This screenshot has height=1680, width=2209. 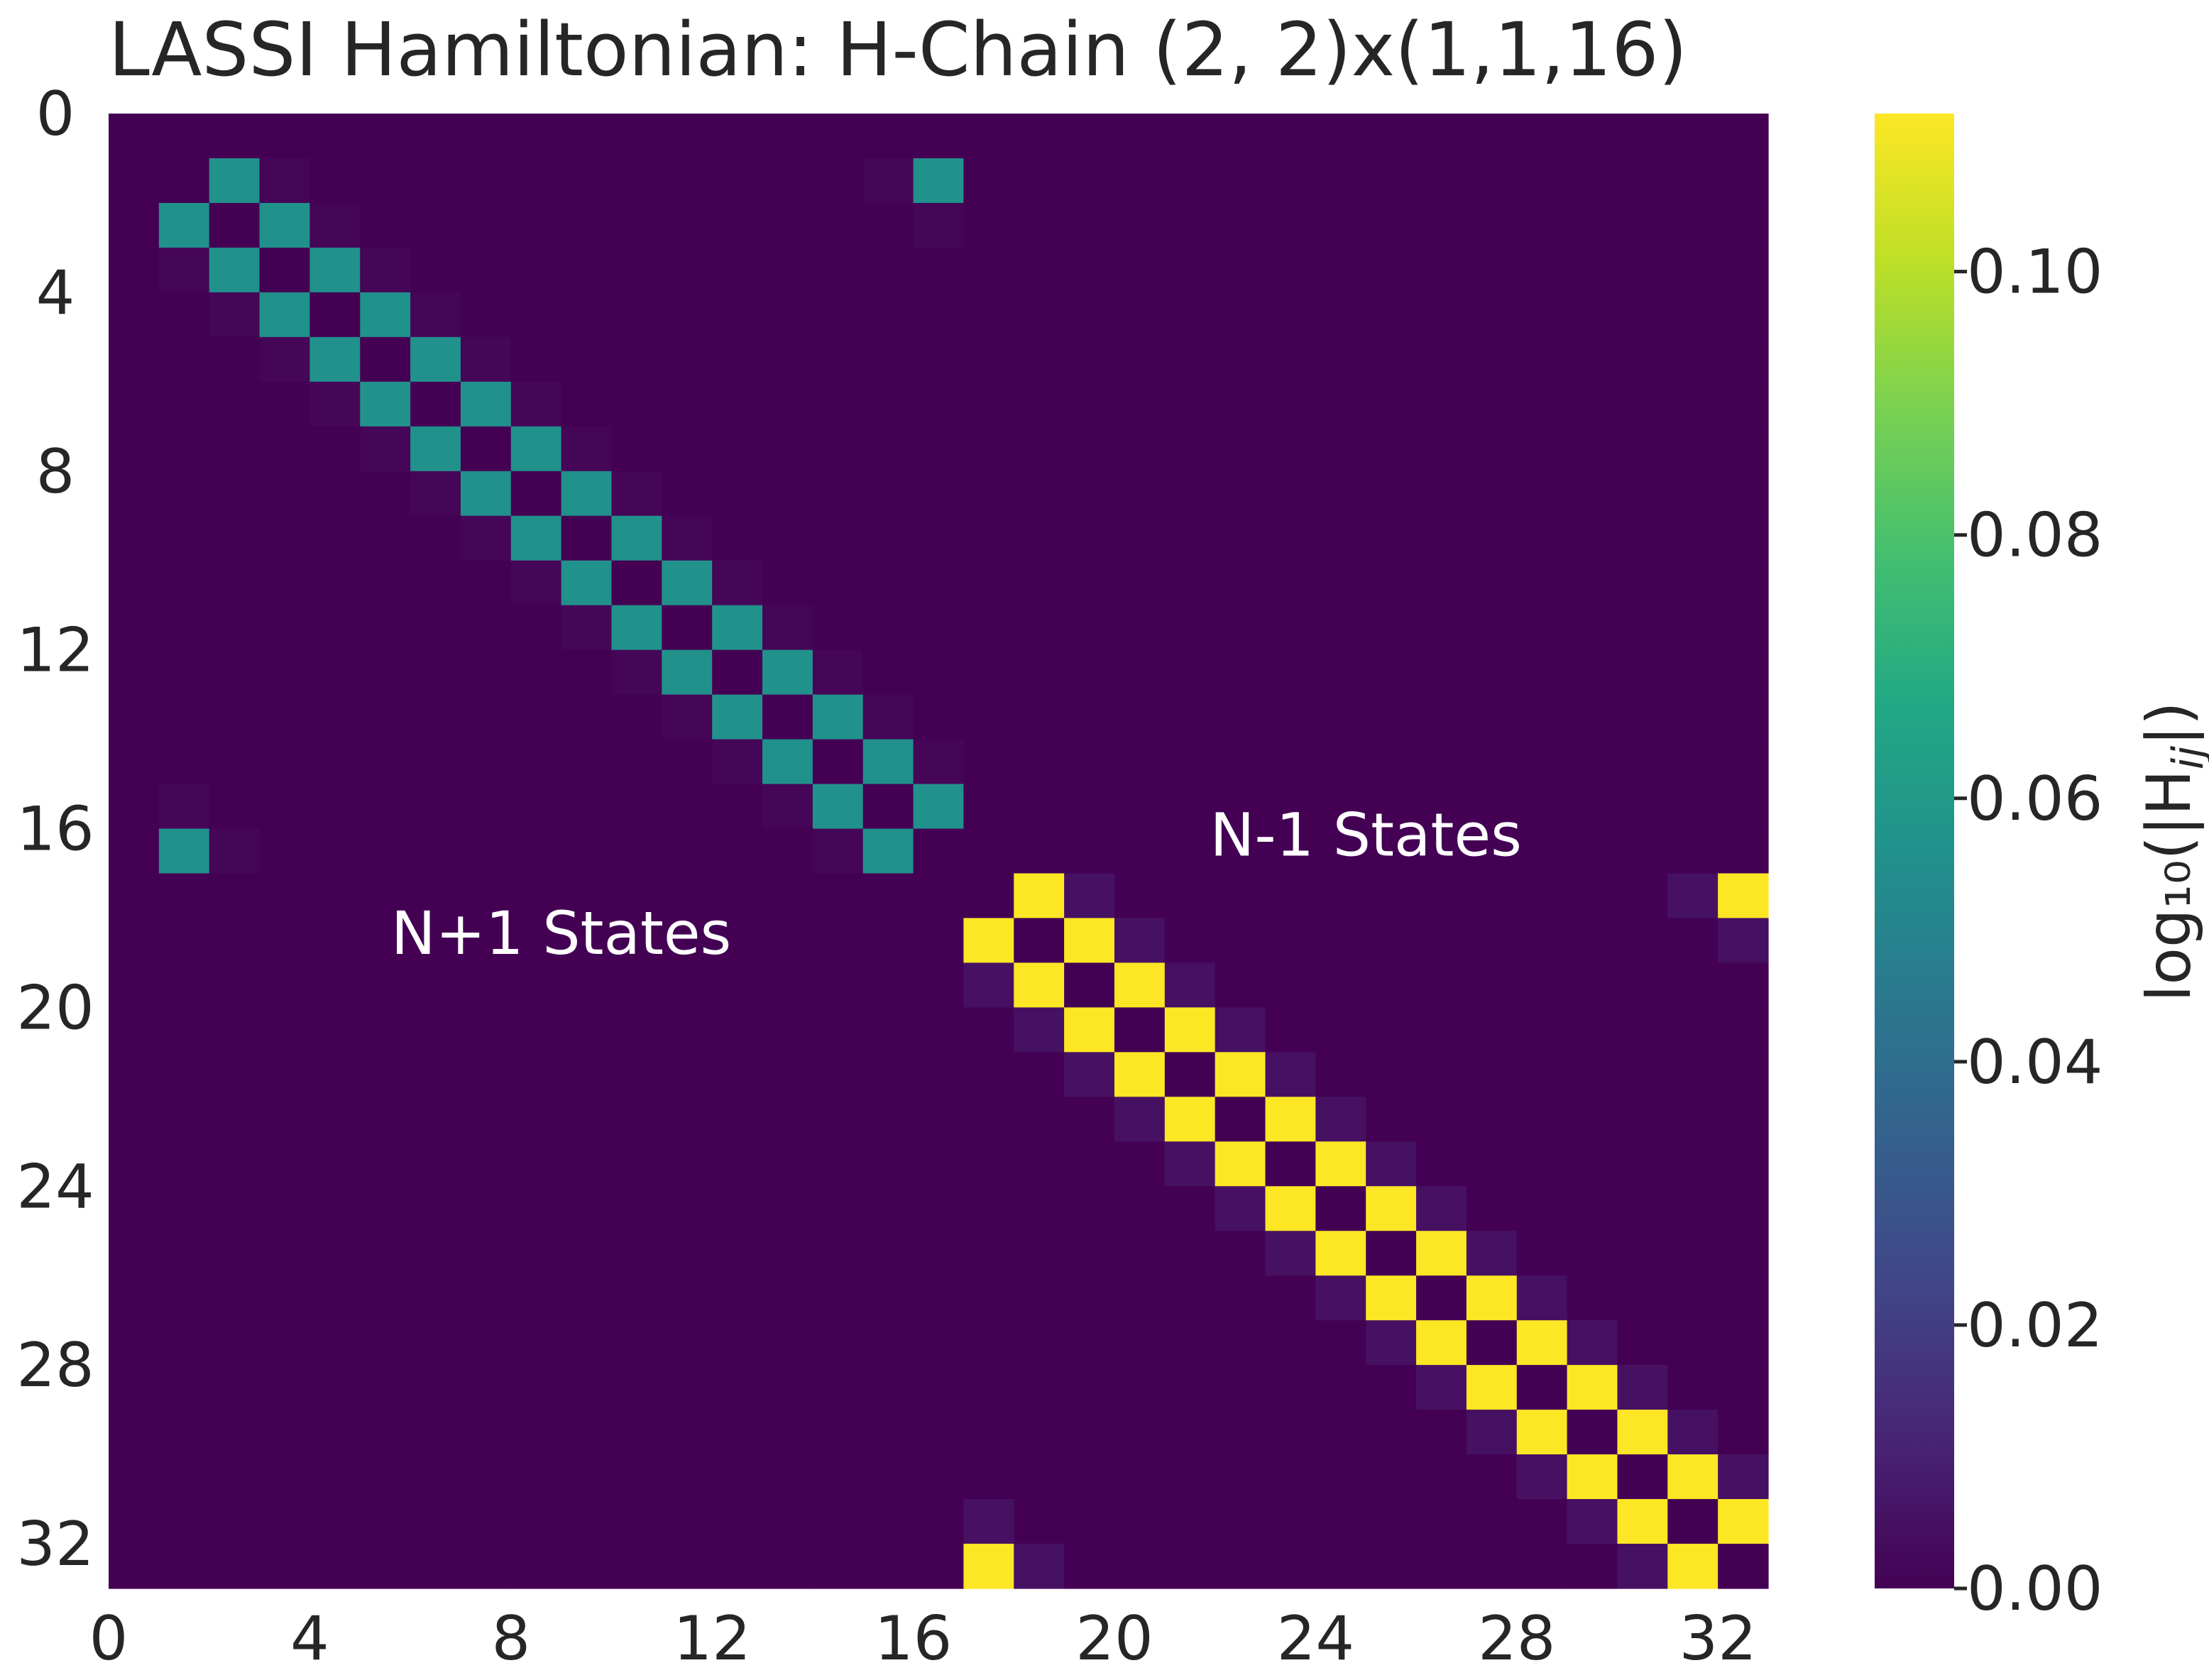 What do you see at coordinates (2035, 1590) in the screenshot?
I see `colorbar-tick-label: 0.00` at bounding box center [2035, 1590].